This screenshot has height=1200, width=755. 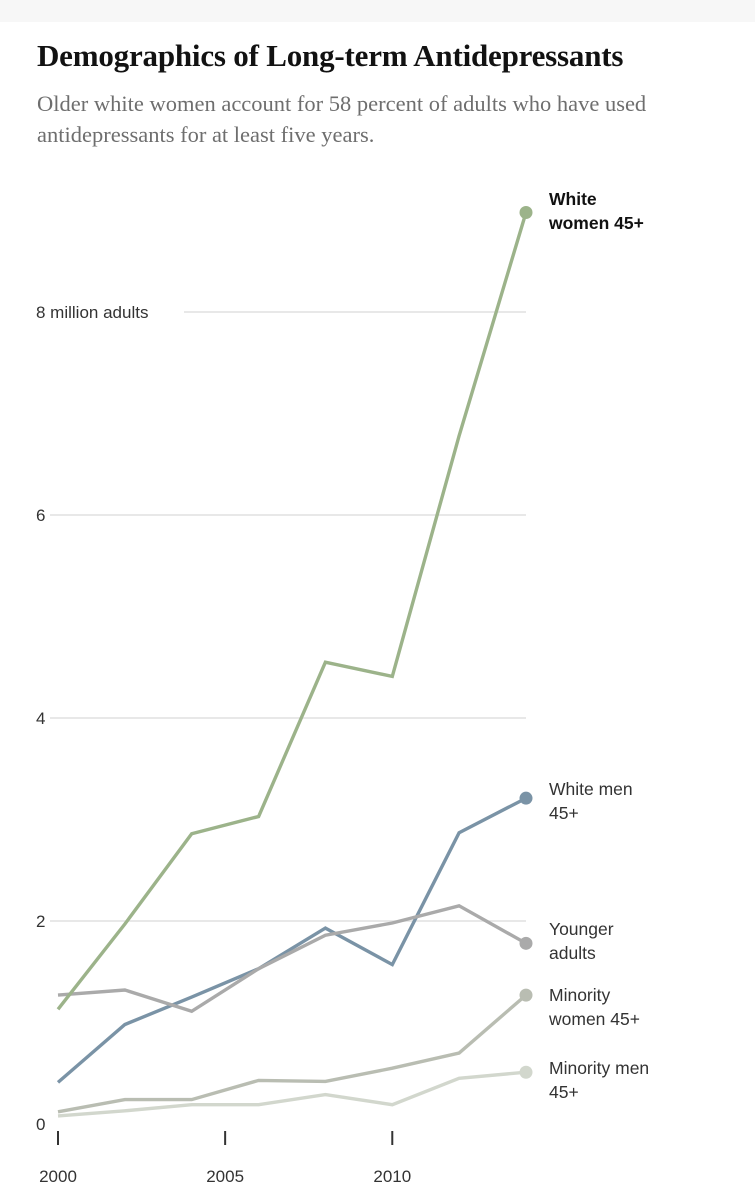 I want to click on x-tick-label: 2005, so click(x=225, y=1176).